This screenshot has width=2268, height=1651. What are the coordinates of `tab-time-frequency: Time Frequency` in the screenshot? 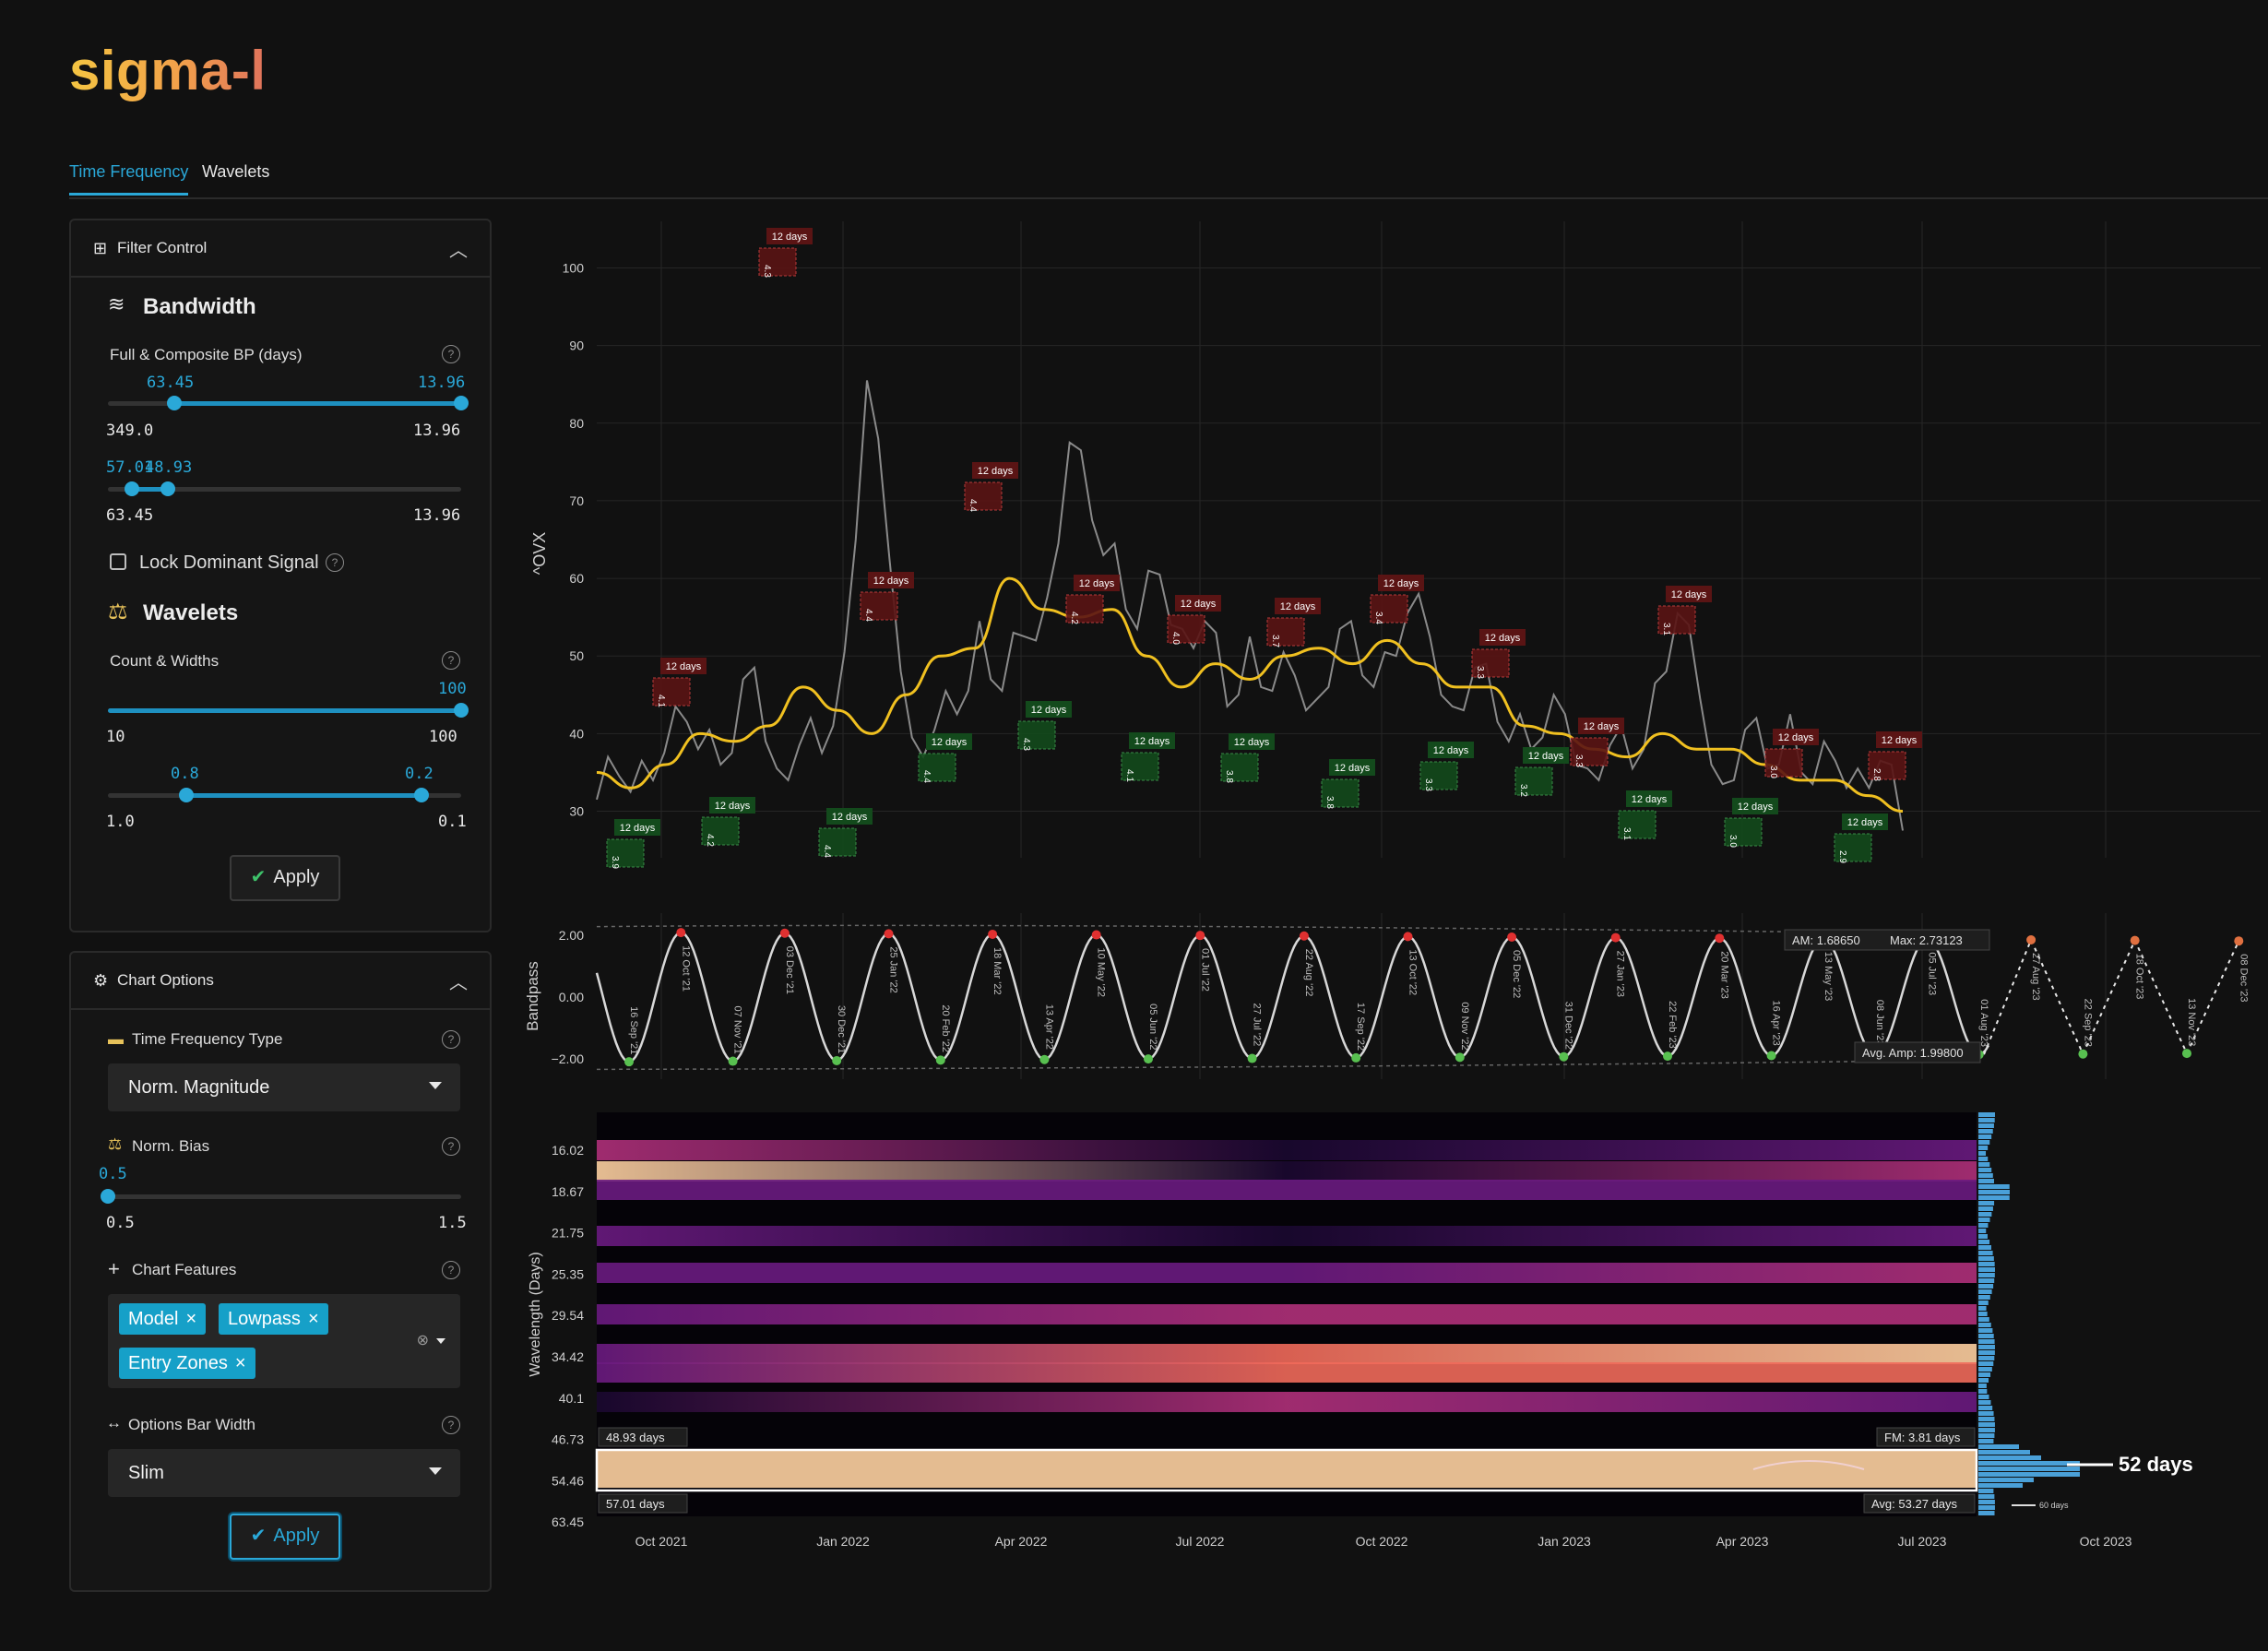 It's located at (129, 179).